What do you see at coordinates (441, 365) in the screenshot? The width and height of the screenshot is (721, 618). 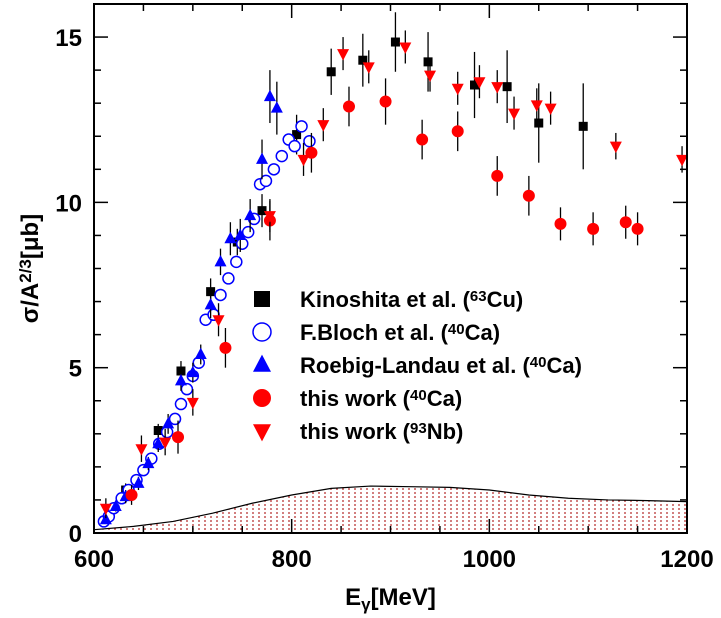 I see `legend-label: Roebig-Landau et al. (40Ca)` at bounding box center [441, 365].